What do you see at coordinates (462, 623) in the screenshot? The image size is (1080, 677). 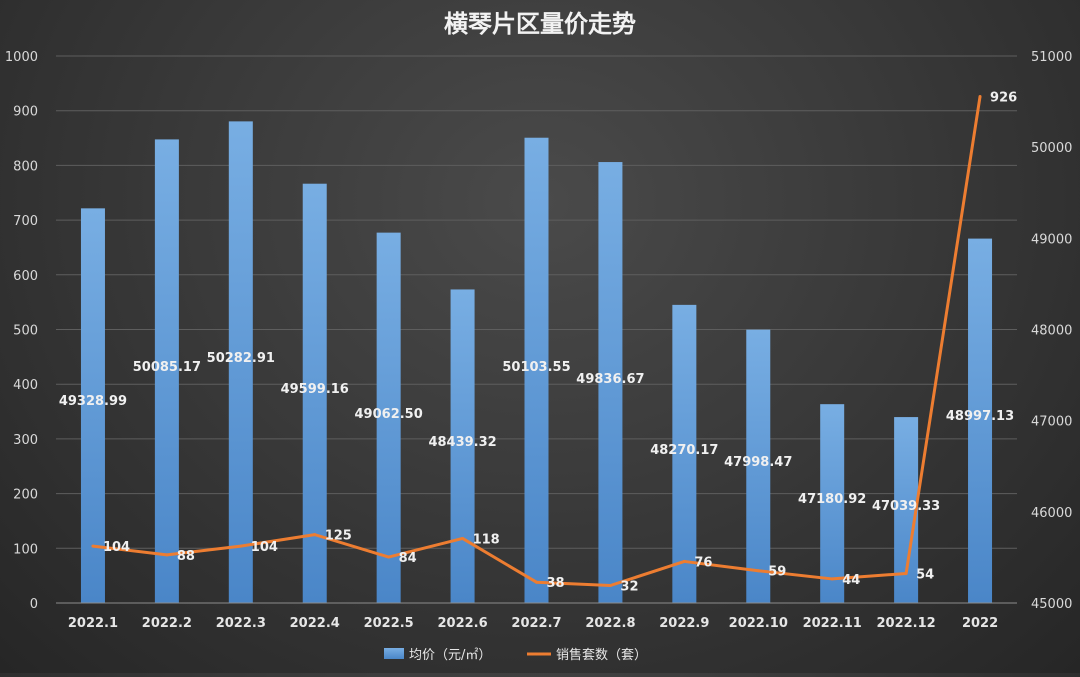 I see `x-tick-label: 2022.6` at bounding box center [462, 623].